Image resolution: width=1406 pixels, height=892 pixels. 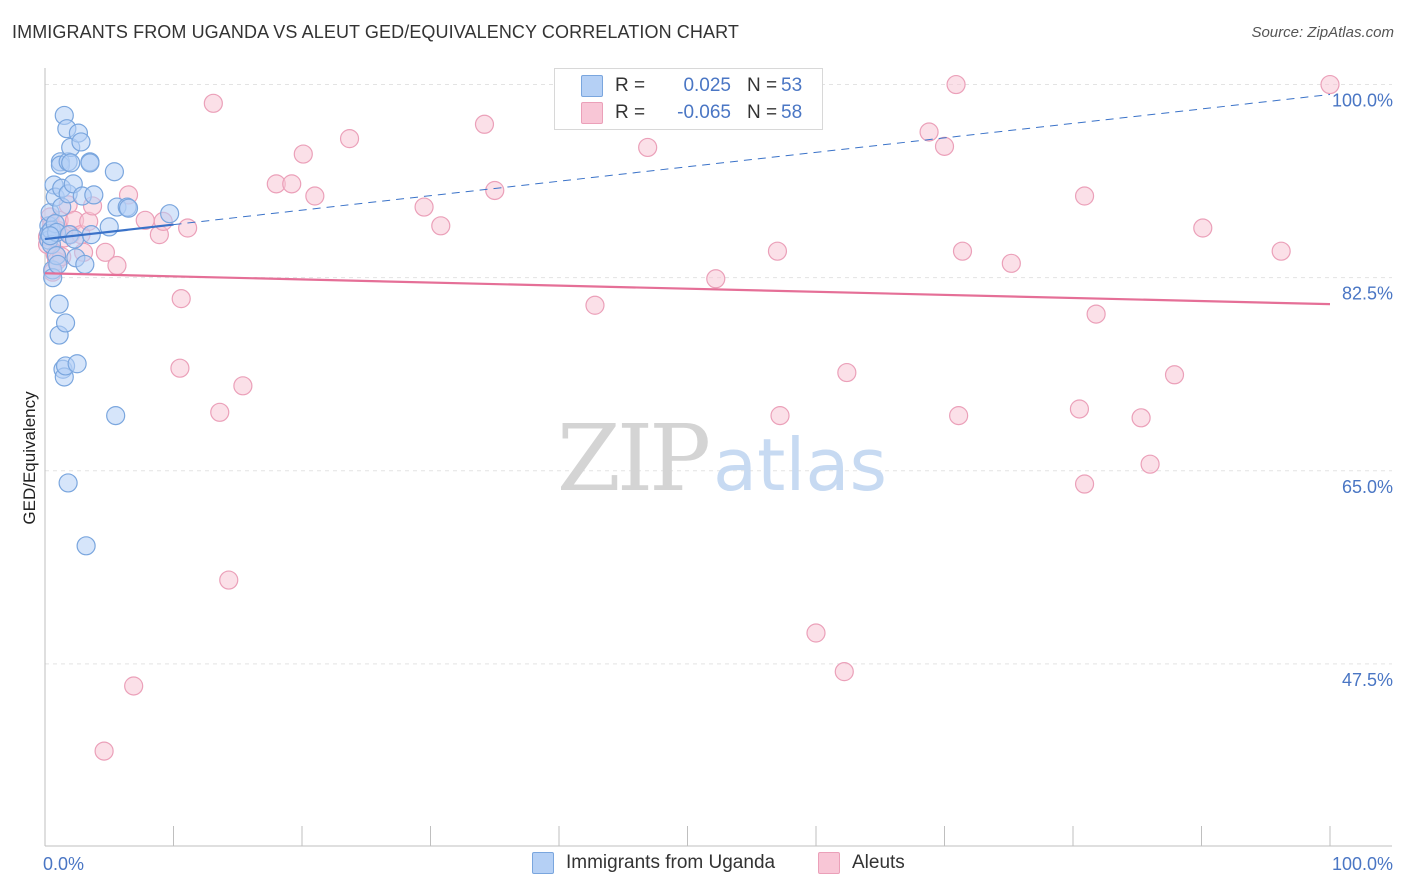 What do you see at coordinates (1367, 680) in the screenshot?
I see `y-tick-label: 47.5%` at bounding box center [1367, 680].